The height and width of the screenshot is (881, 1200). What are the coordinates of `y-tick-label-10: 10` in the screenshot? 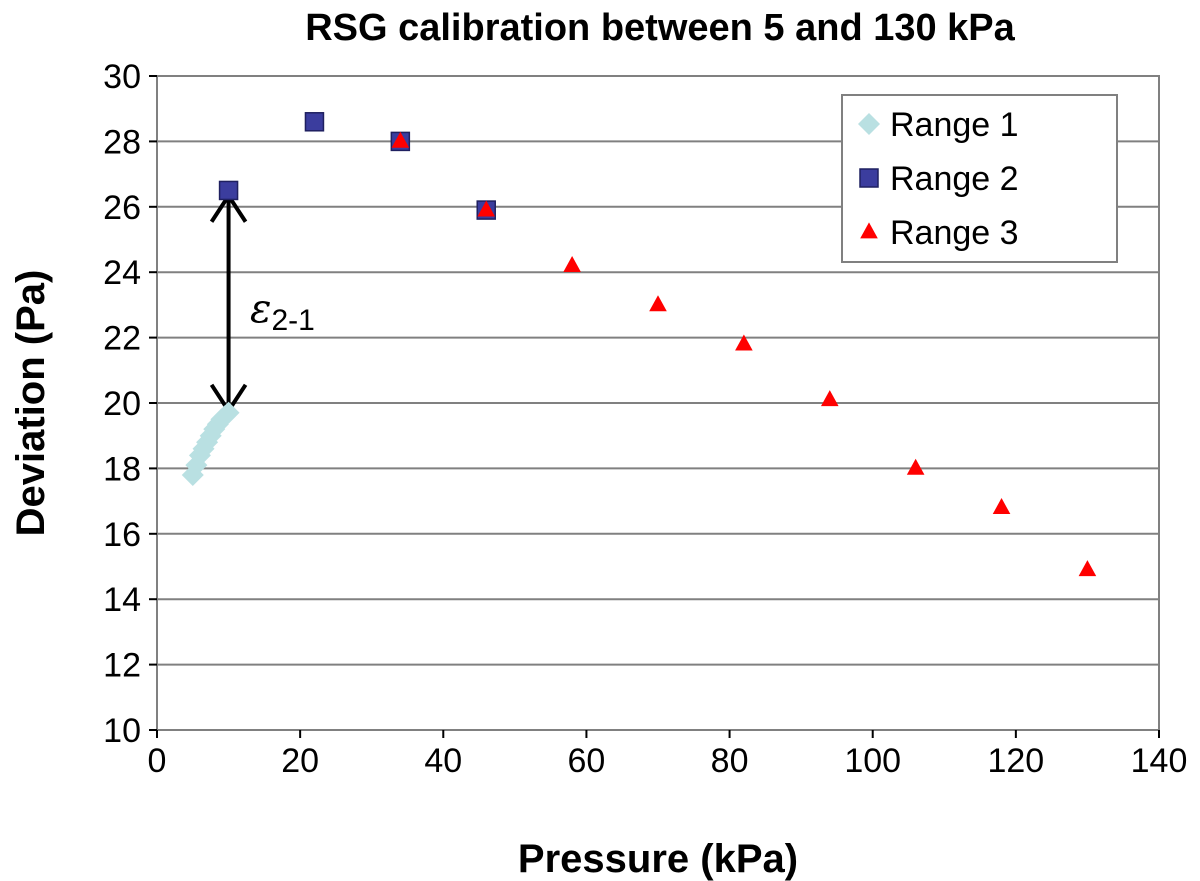 It's located at (122, 731).